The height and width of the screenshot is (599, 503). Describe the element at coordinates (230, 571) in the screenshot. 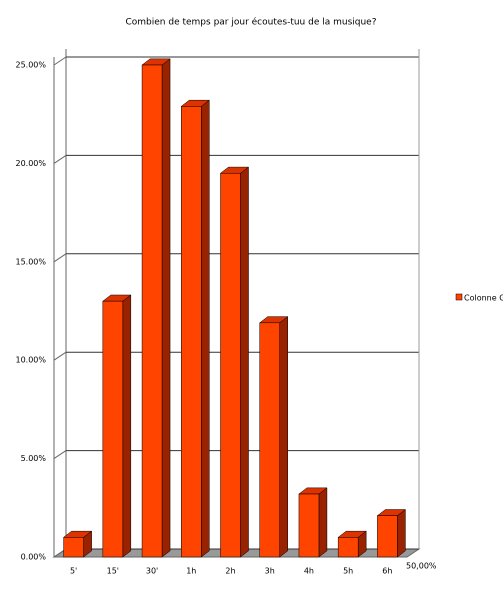

I see `x-tick-label: 2h` at that location.